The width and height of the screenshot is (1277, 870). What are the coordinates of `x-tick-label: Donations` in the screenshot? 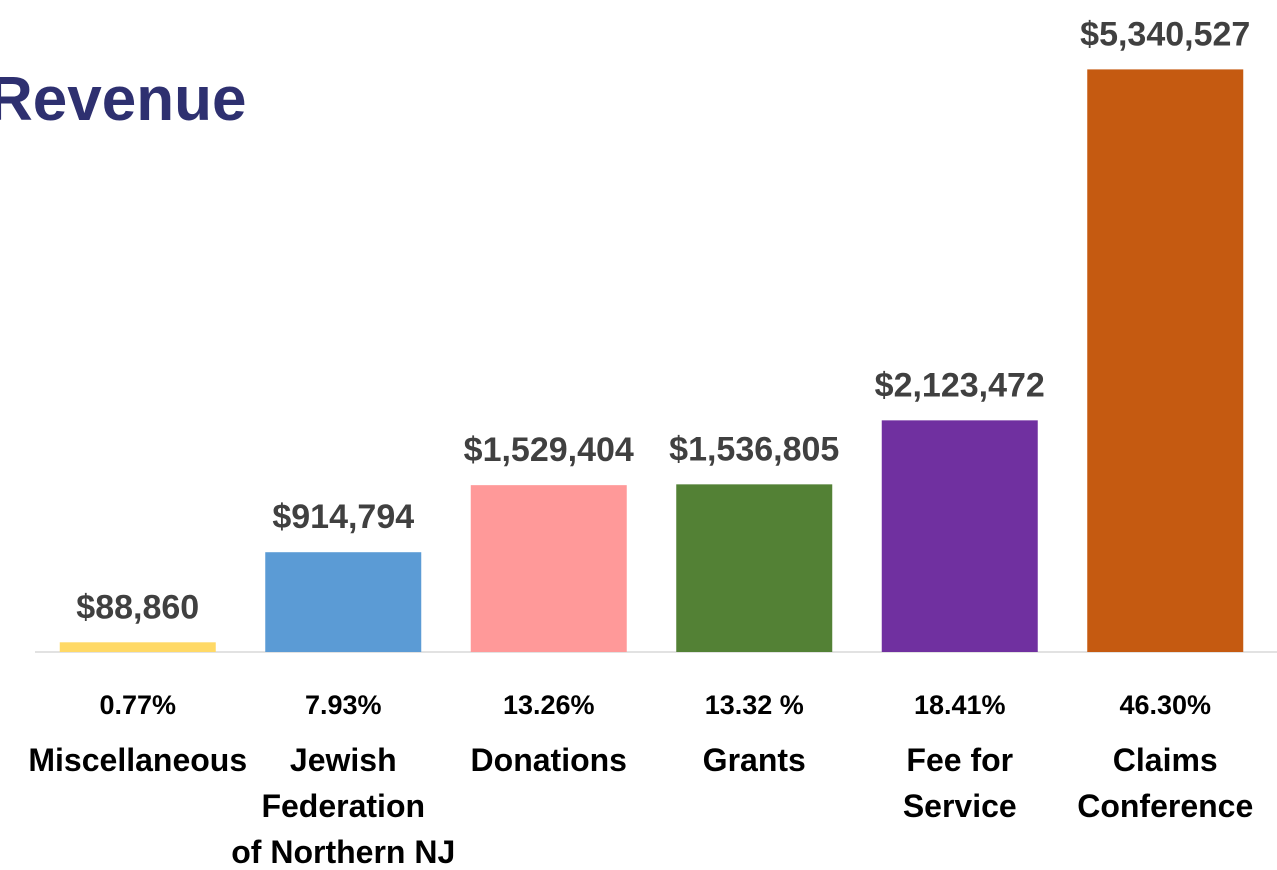 It's located at (548, 760).